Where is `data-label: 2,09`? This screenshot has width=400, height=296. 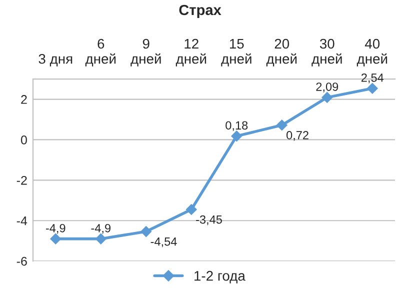 data-label: 2,09 is located at coordinates (327, 87).